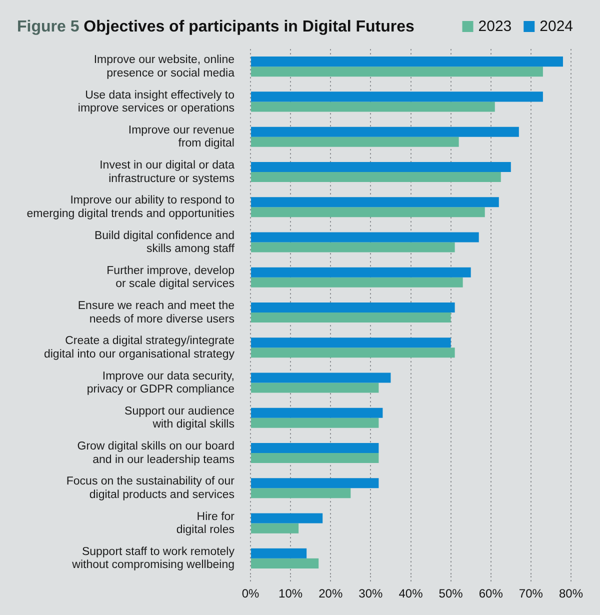  Describe the element at coordinates (216, 27) in the screenshot. I see `chart-title: Figure 5 Objectives of participants in Digital Futures` at that location.